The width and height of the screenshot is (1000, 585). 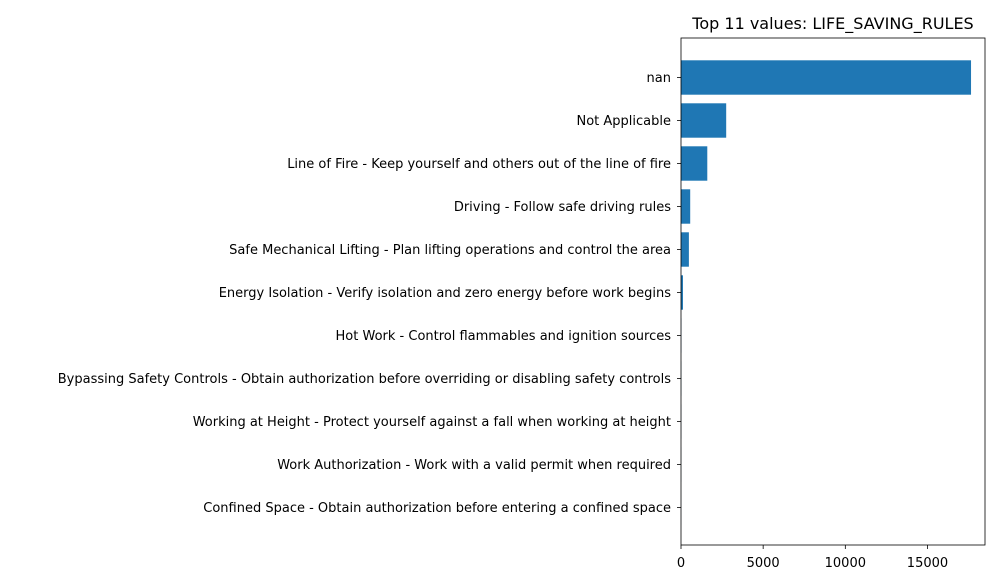 I want to click on x-axis: 0 5000 10000 15000, so click(x=812, y=558).